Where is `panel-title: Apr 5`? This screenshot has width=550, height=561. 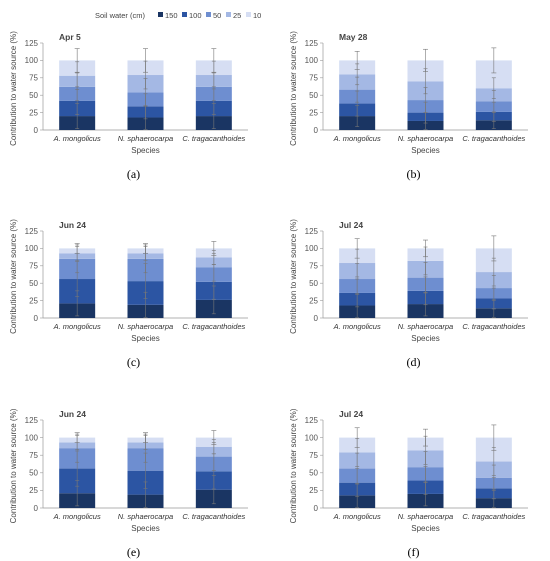
panel-title: Apr 5 is located at coordinates (70, 37).